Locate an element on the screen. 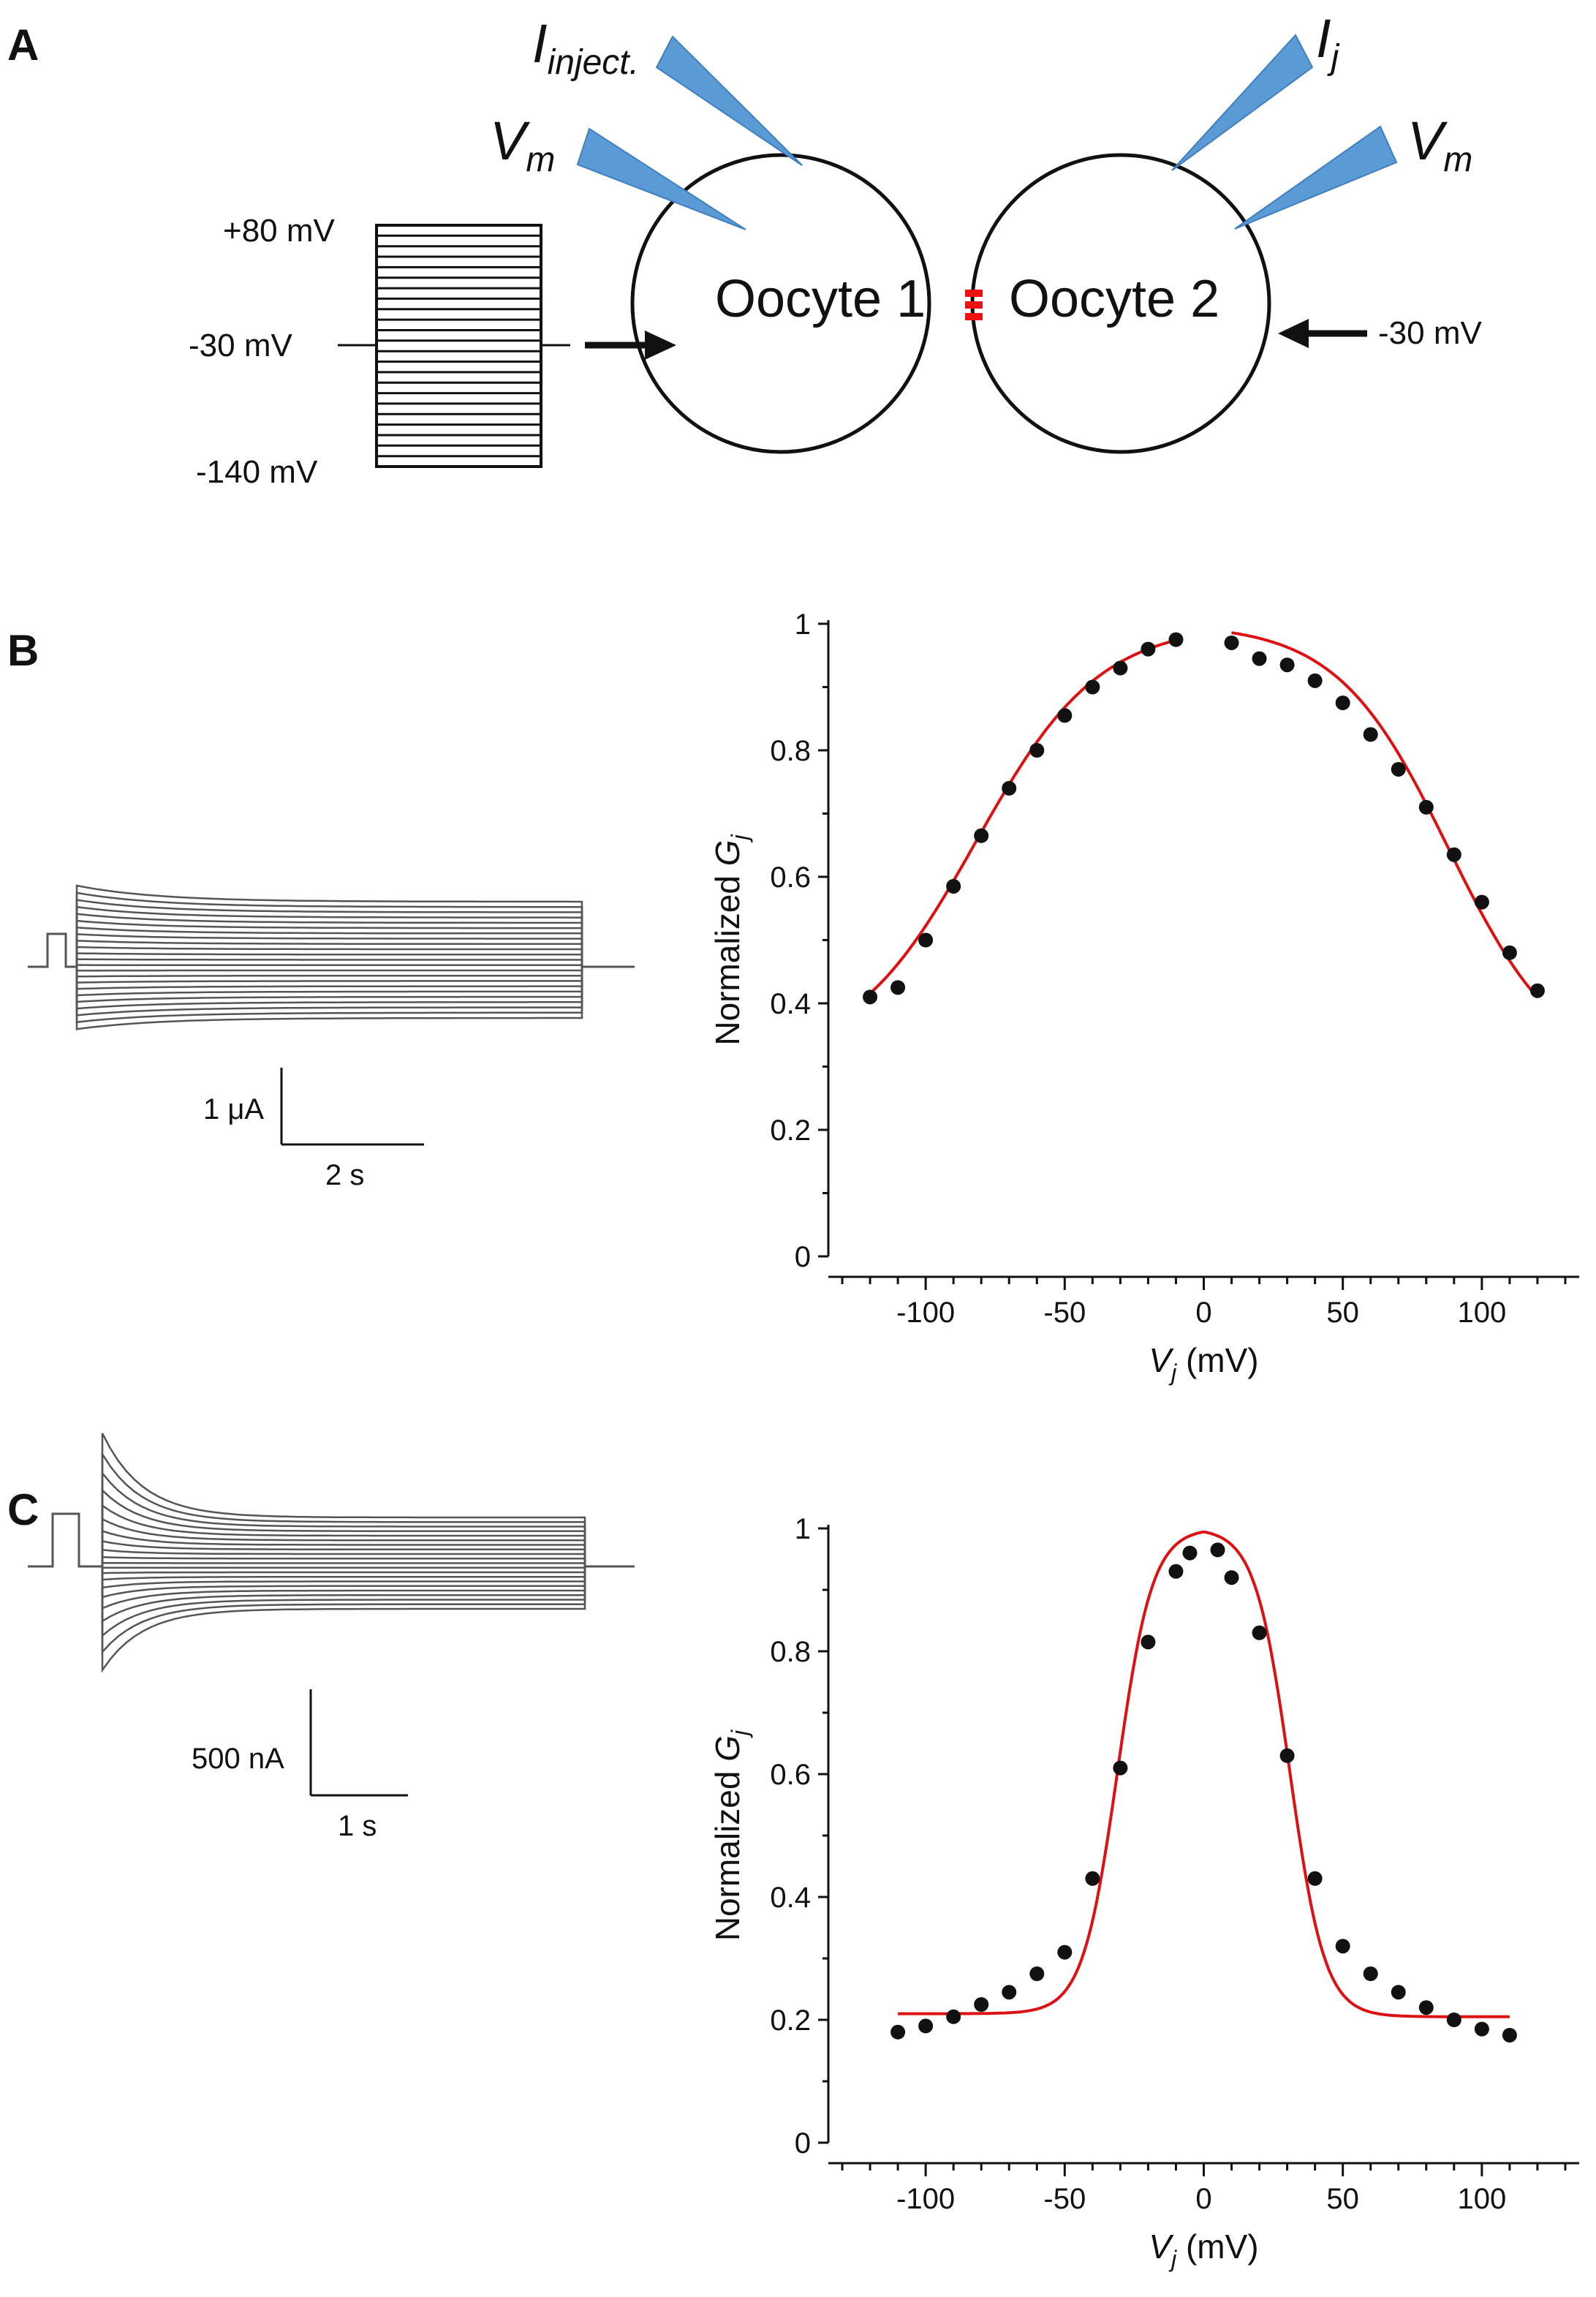 The height and width of the screenshot is (2297, 1596). ij-electrode-icon is located at coordinates (1242, 102).